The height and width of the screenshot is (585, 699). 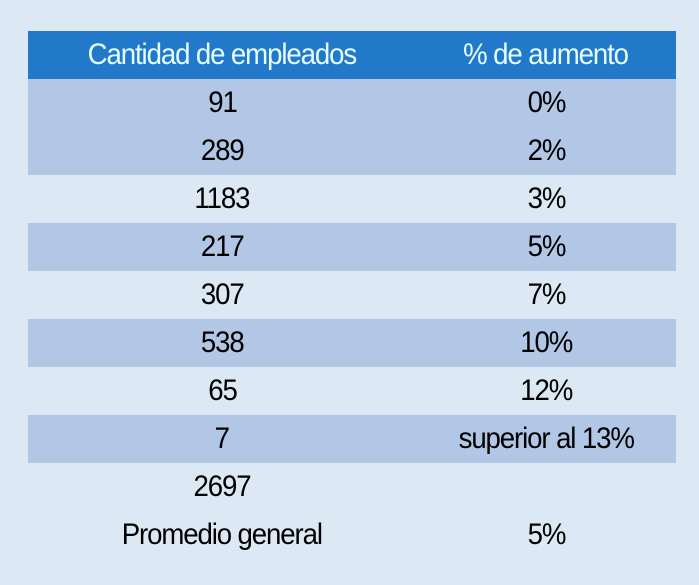 I want to click on header-employees: Cantidad de empleados, so click(x=222, y=54).